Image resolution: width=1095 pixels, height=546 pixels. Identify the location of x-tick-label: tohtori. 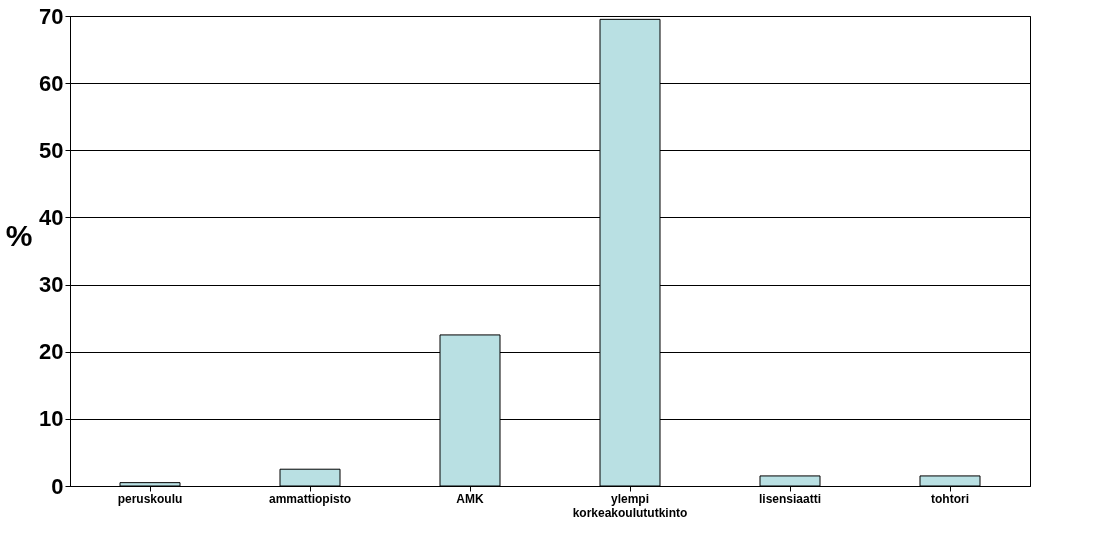
(950, 498).